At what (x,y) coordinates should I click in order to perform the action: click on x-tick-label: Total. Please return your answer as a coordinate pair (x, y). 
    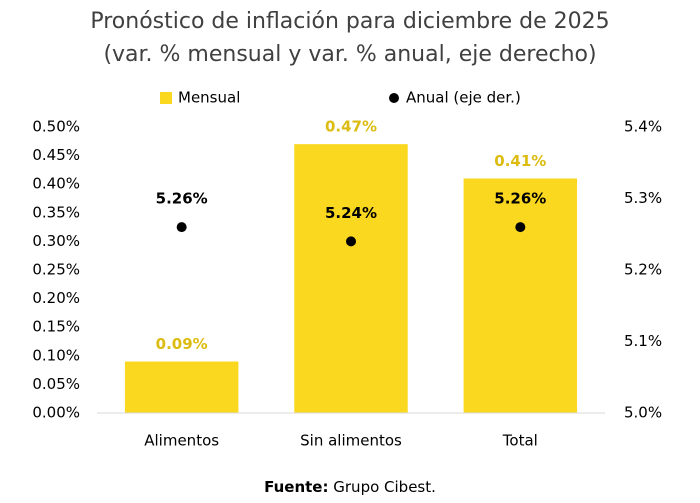
    Looking at the image, I should click on (520, 441).